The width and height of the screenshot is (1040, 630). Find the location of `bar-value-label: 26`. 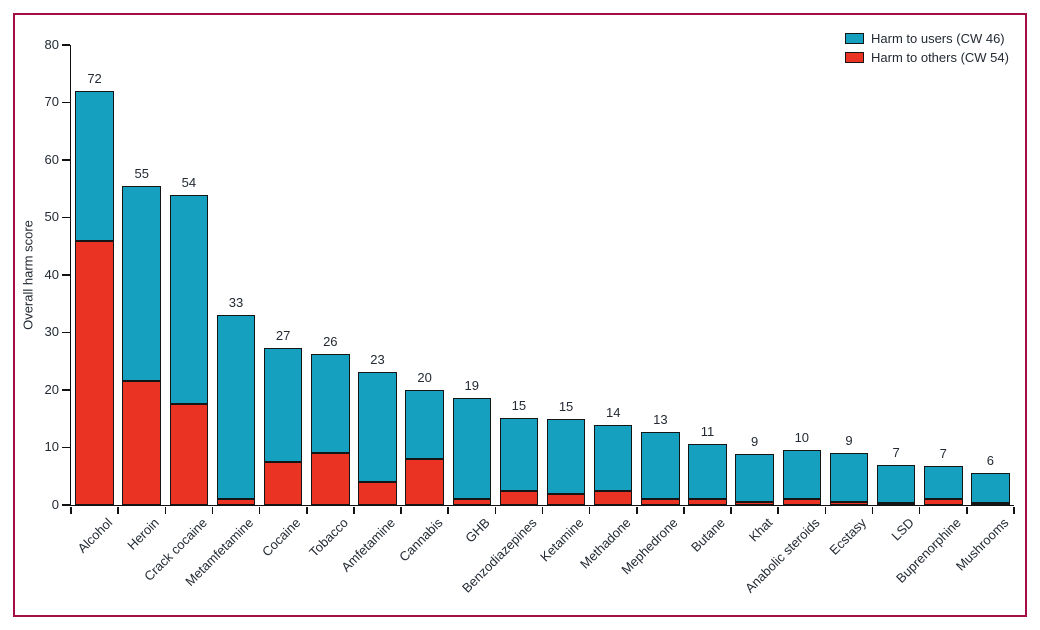

bar-value-label: 26 is located at coordinates (330, 341).